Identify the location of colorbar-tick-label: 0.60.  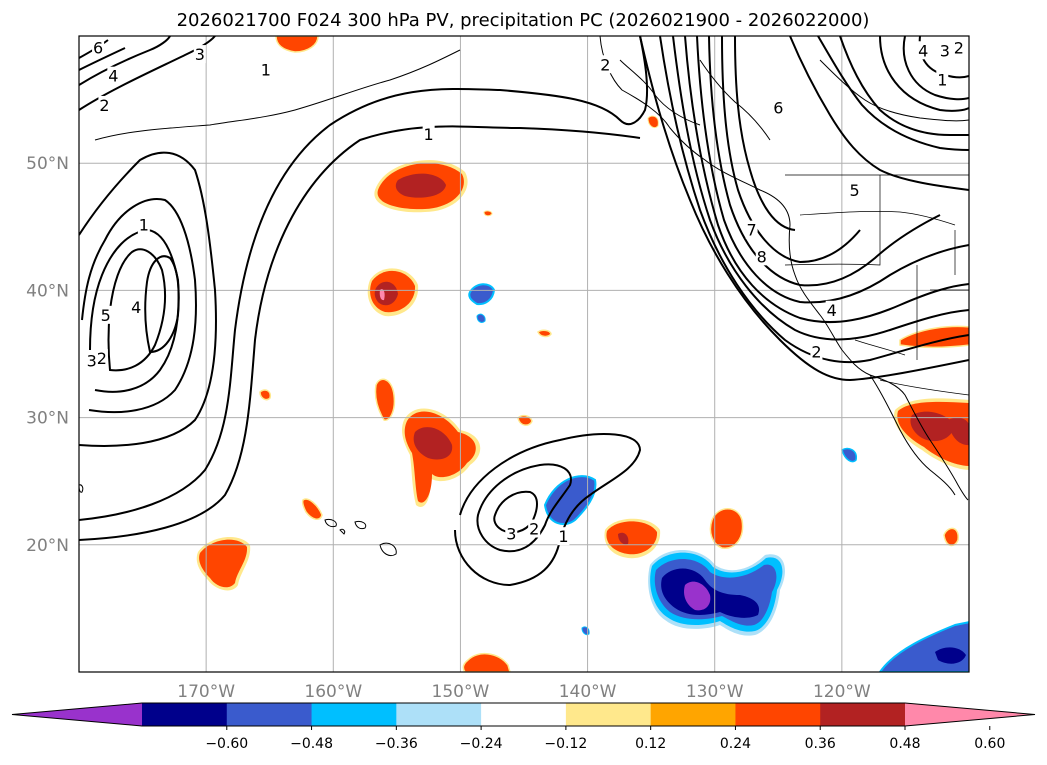
(989, 744).